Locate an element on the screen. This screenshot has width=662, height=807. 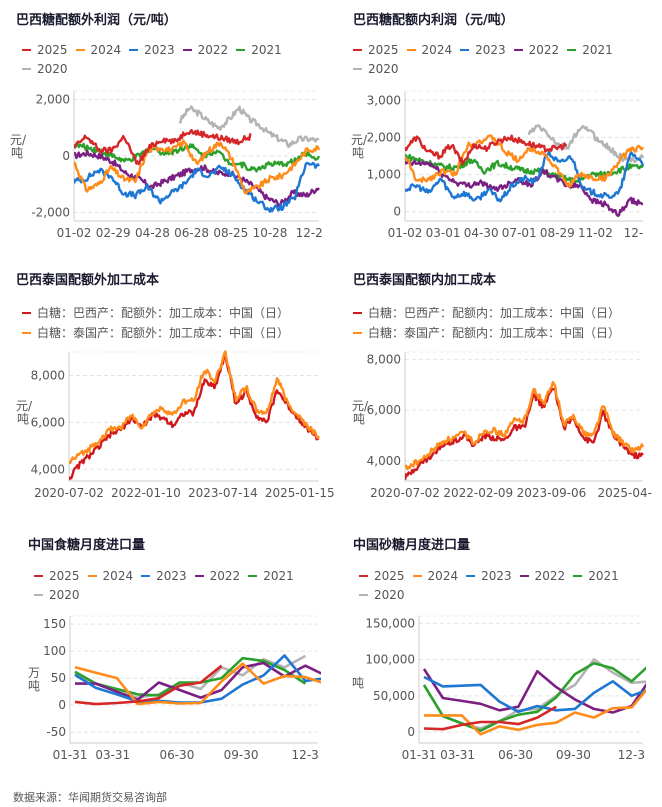
legend-item: 白糖：泰国产：配额外：加工成本：中国（日） is located at coordinates (155, 333).